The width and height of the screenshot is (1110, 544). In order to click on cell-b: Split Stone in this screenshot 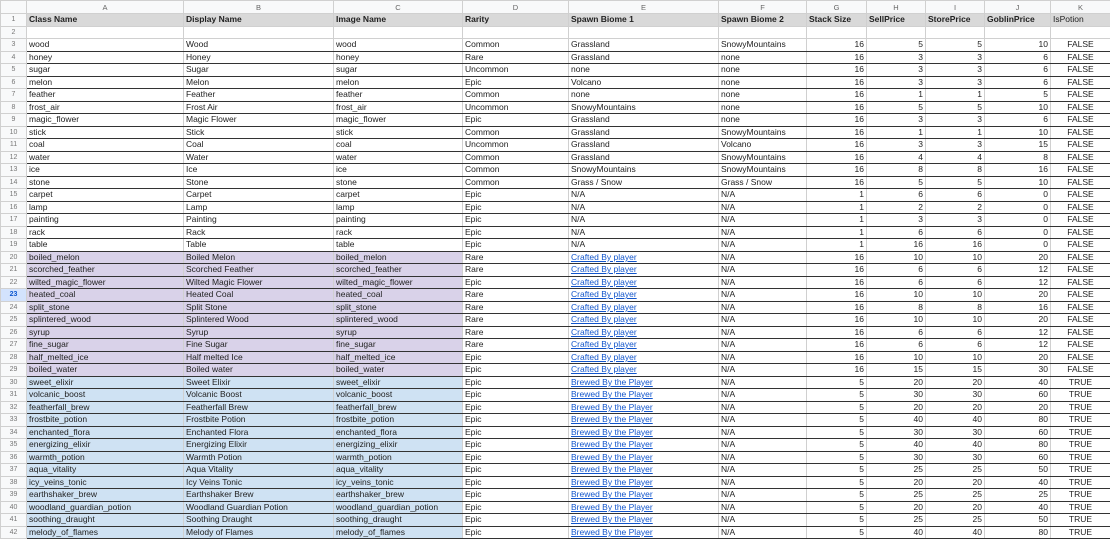, I will do `click(258, 307)`.